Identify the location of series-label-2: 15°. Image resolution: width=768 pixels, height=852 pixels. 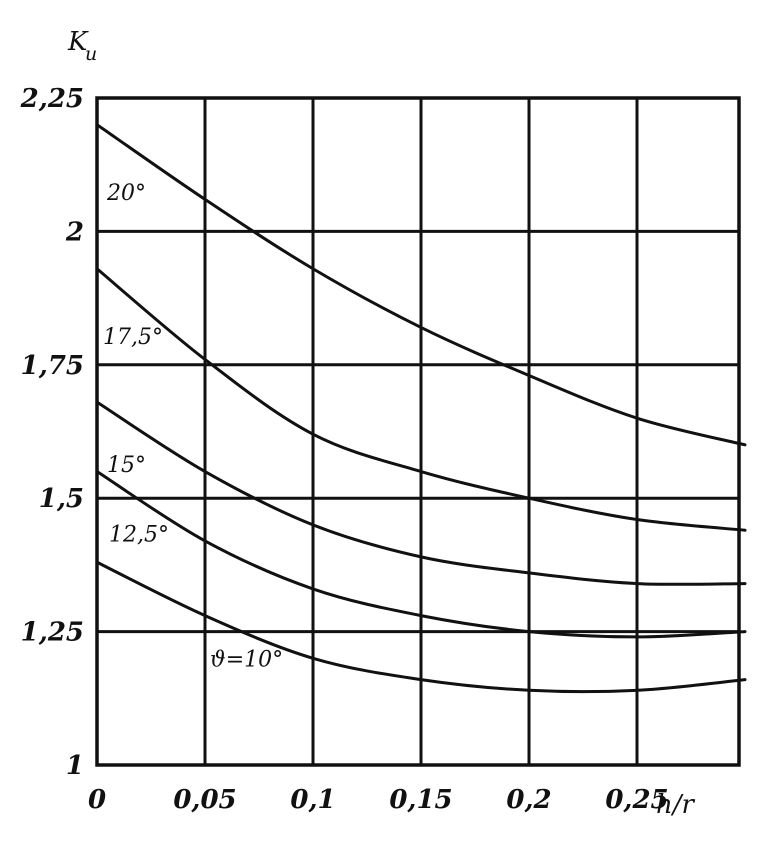
(126, 465).